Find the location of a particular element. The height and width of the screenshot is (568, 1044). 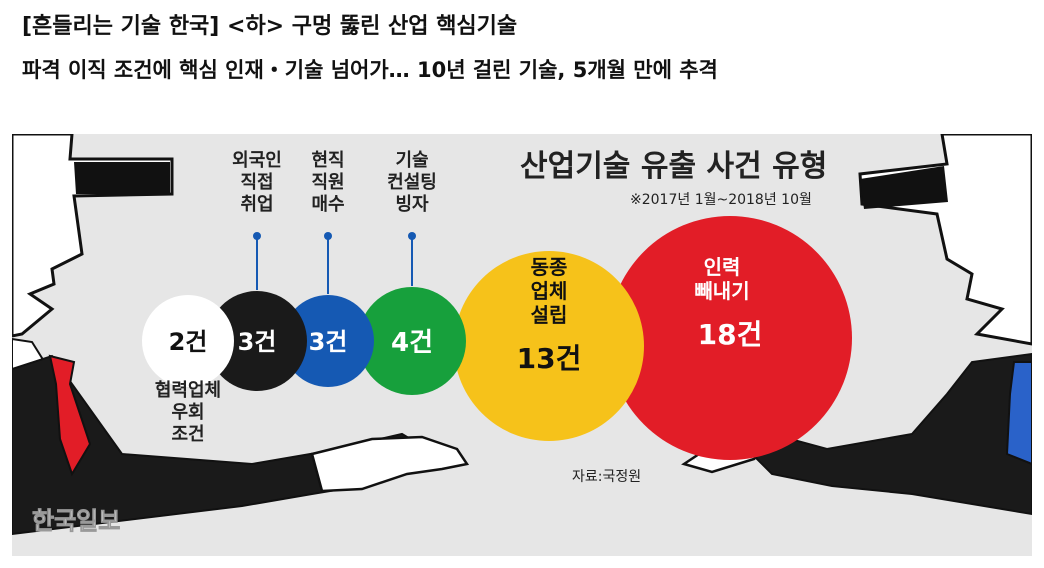

bubble-6-value: 18건 is located at coordinates (730, 334).